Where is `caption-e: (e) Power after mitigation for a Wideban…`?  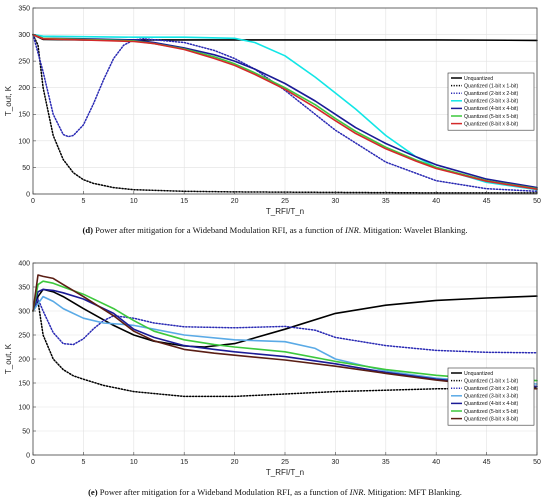
caption-e: (e) Power after mitigation for a Wideban… is located at coordinates (275, 492).